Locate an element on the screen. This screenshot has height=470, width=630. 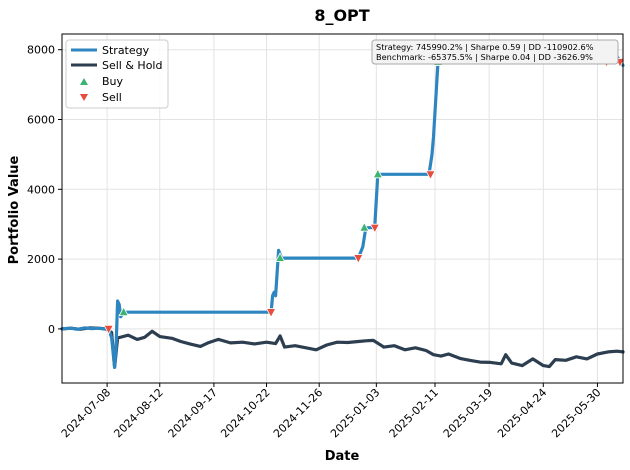
y-tick-label: 2000 is located at coordinates (41, 259).